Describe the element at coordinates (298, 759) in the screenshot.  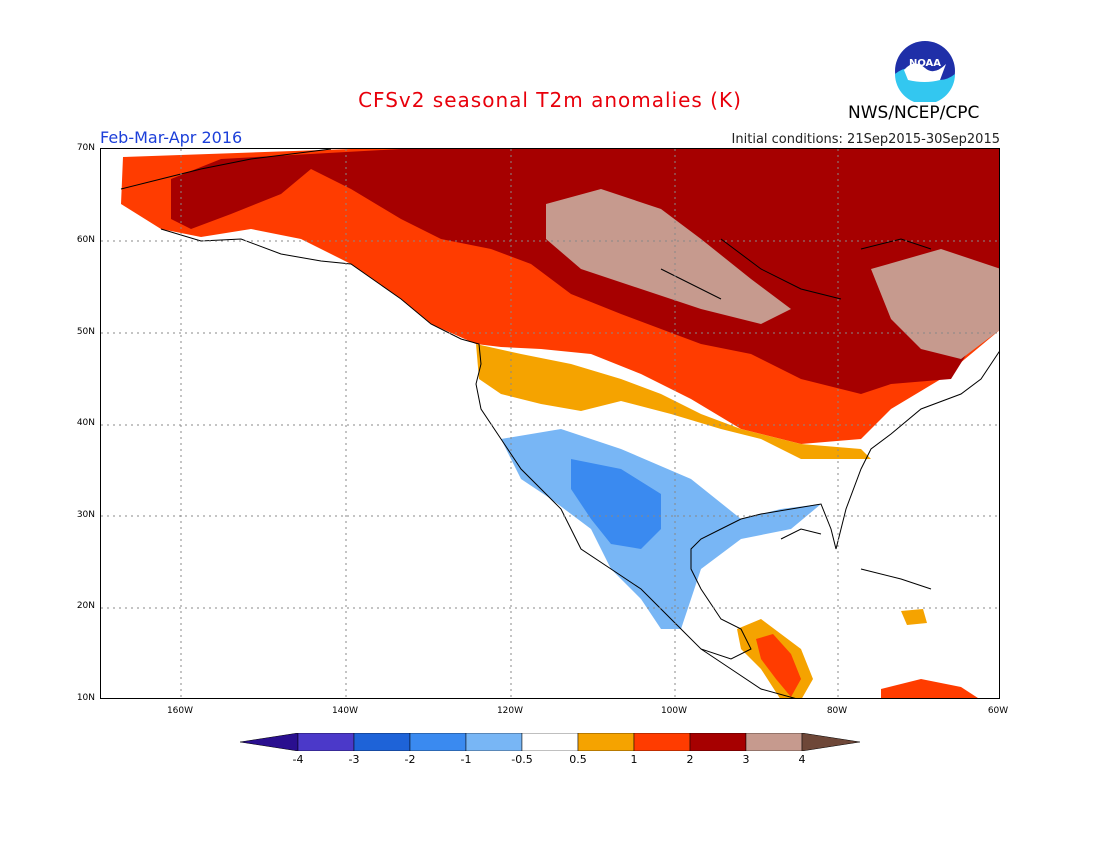
I see `colorbar-label: -4` at that location.